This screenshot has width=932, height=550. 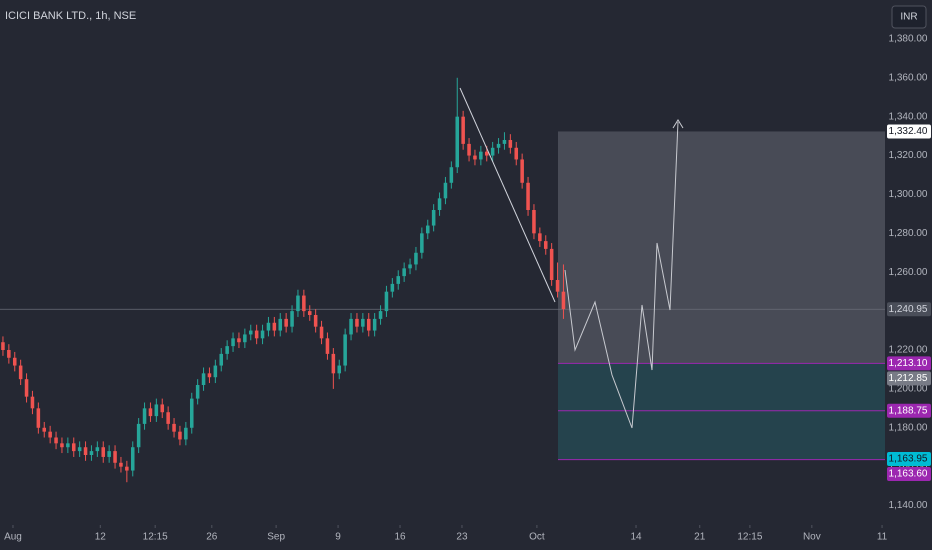 I want to click on currency-button, so click(x=909, y=17).